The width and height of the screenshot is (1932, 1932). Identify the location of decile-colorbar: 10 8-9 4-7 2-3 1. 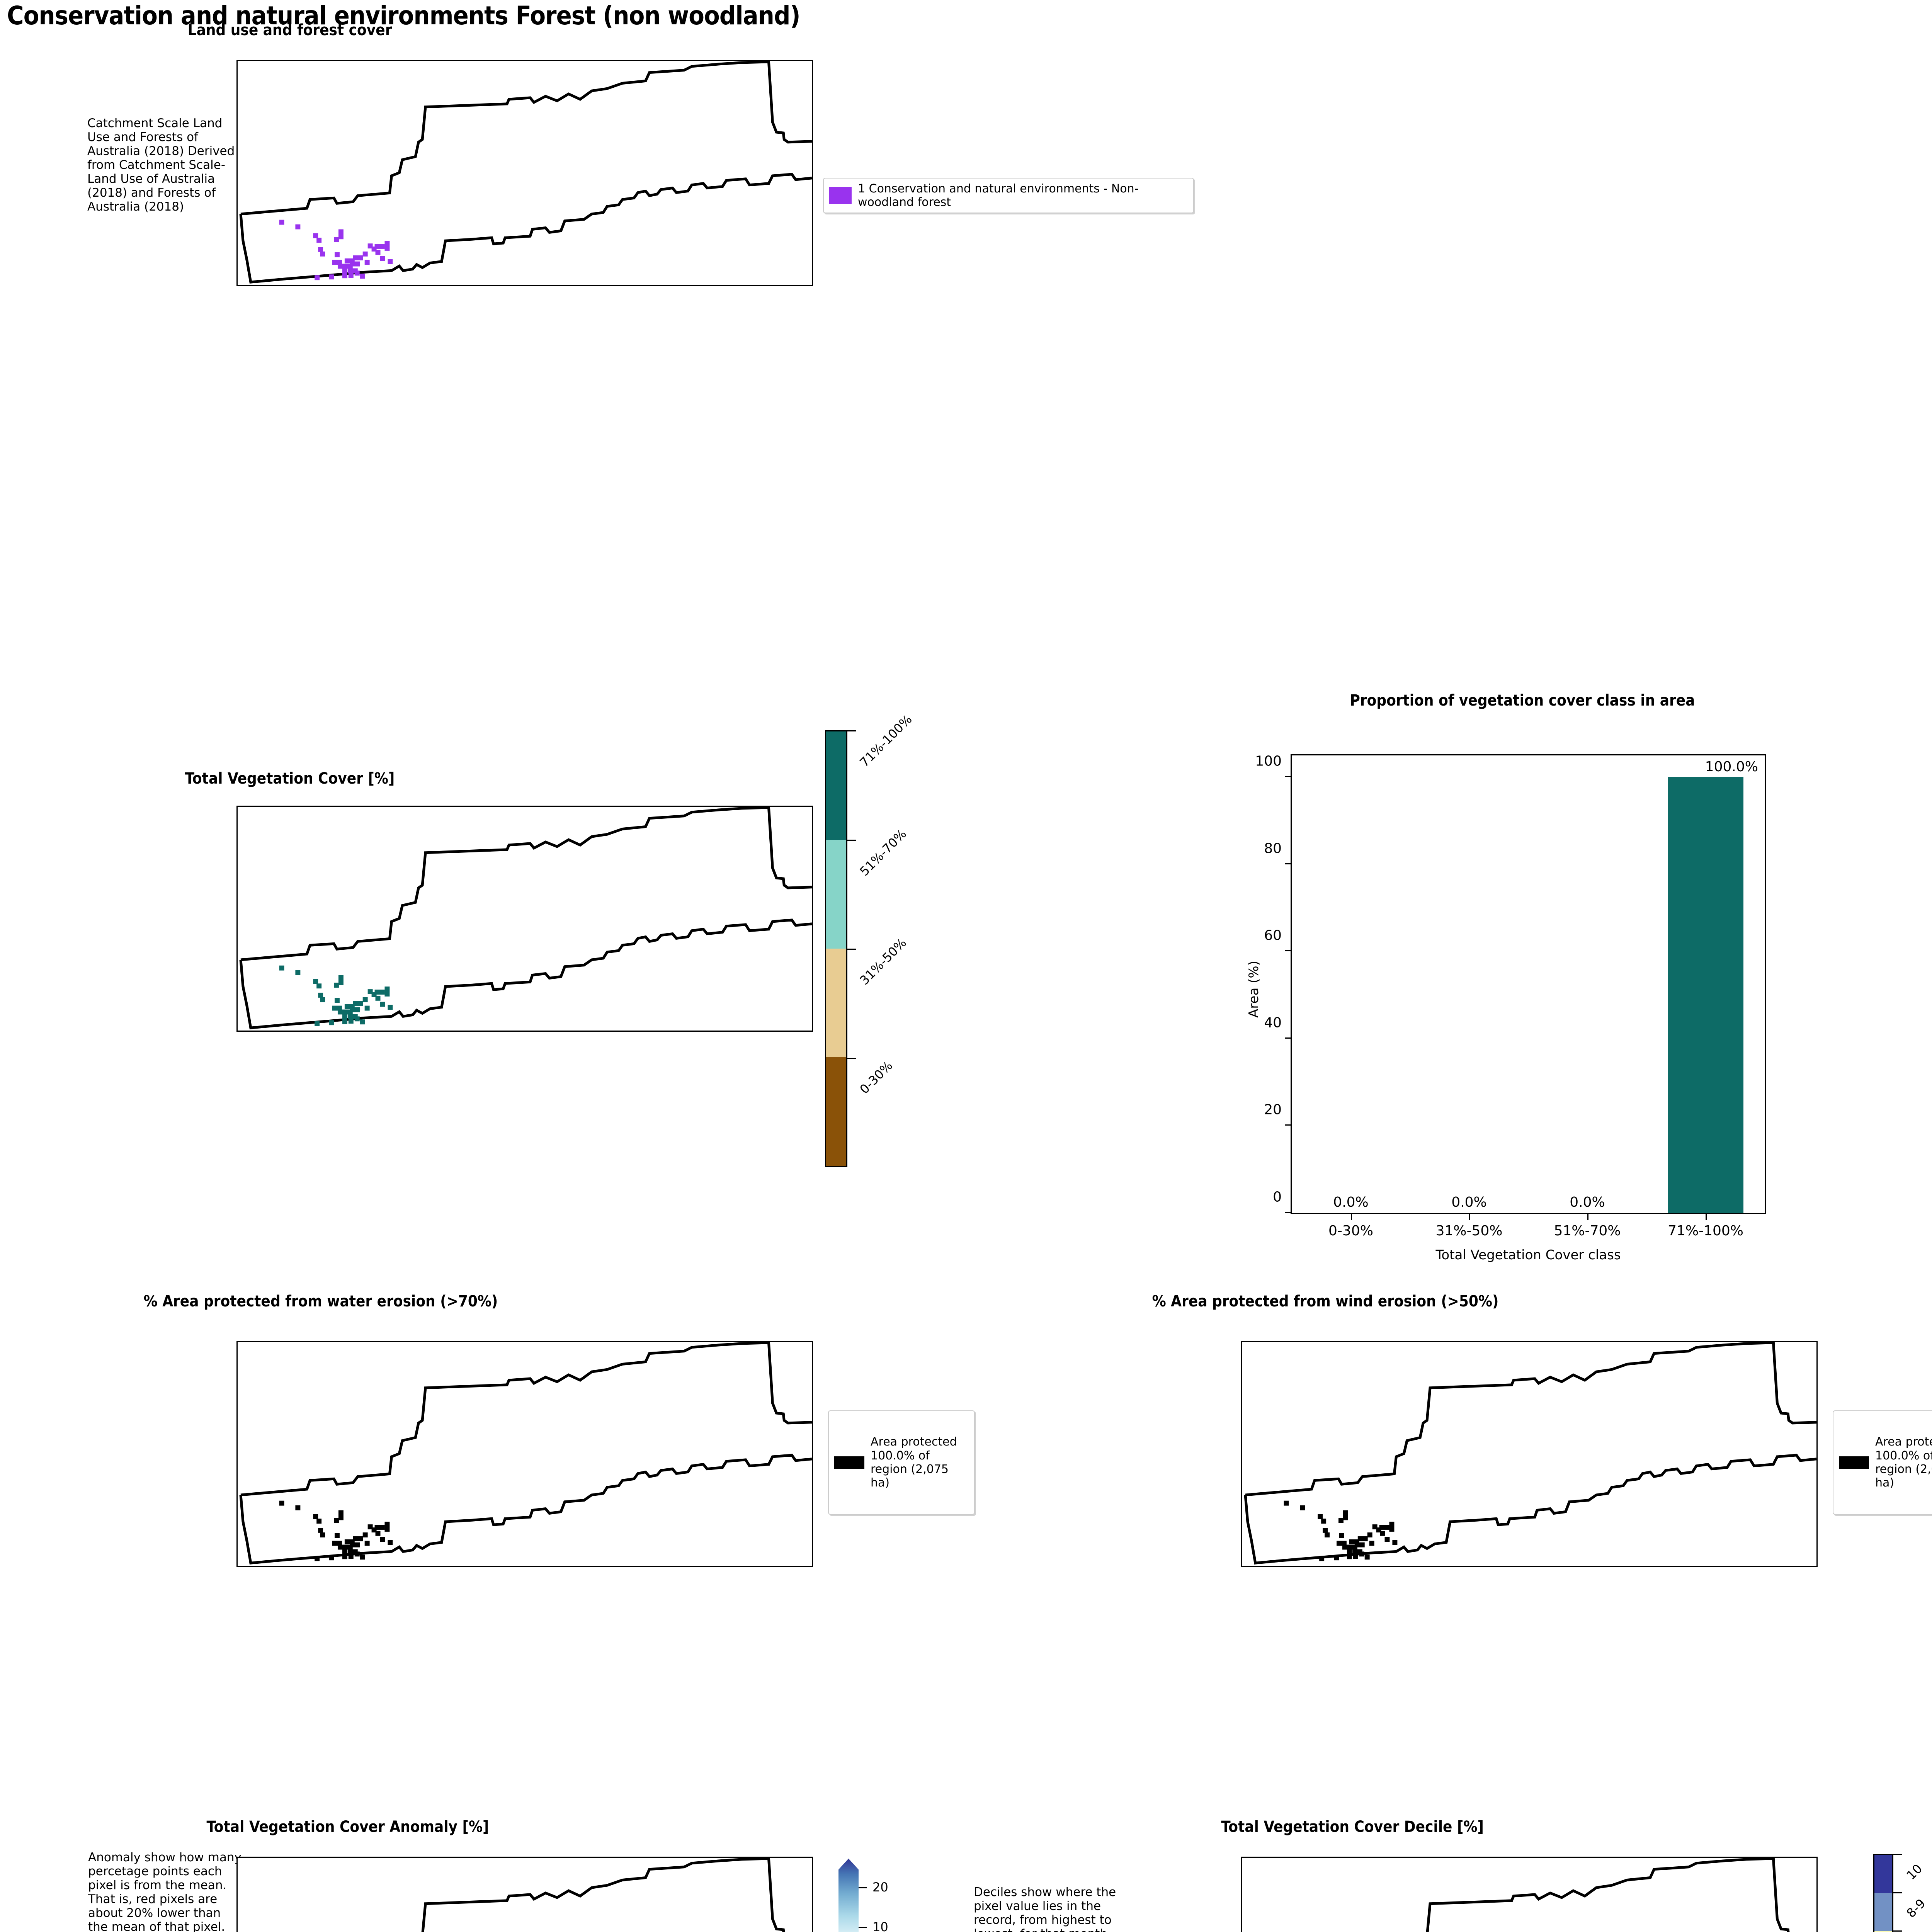
(1900, 1893).